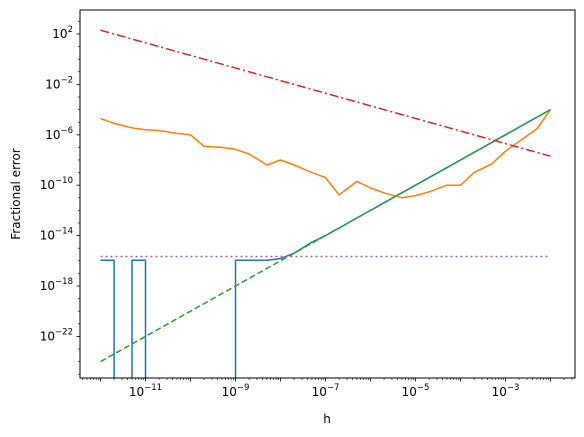  I want to click on y-tick-label: 10⁻¹⁴, so click(56, 235).